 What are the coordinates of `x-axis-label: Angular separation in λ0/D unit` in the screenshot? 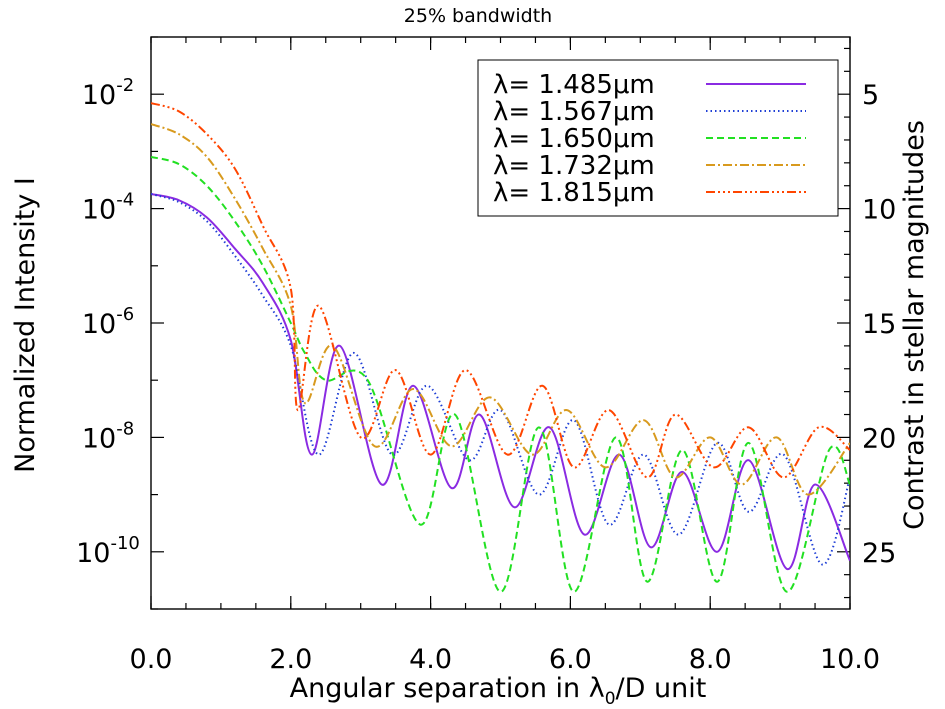 It's located at (498, 691).